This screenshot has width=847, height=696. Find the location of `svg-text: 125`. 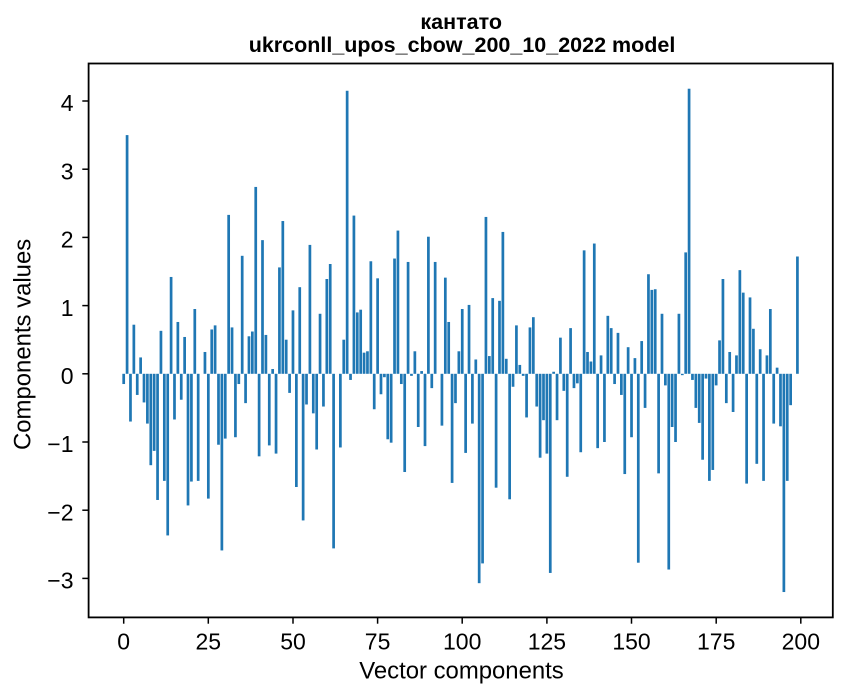

svg-text: 125 is located at coordinates (547, 642).